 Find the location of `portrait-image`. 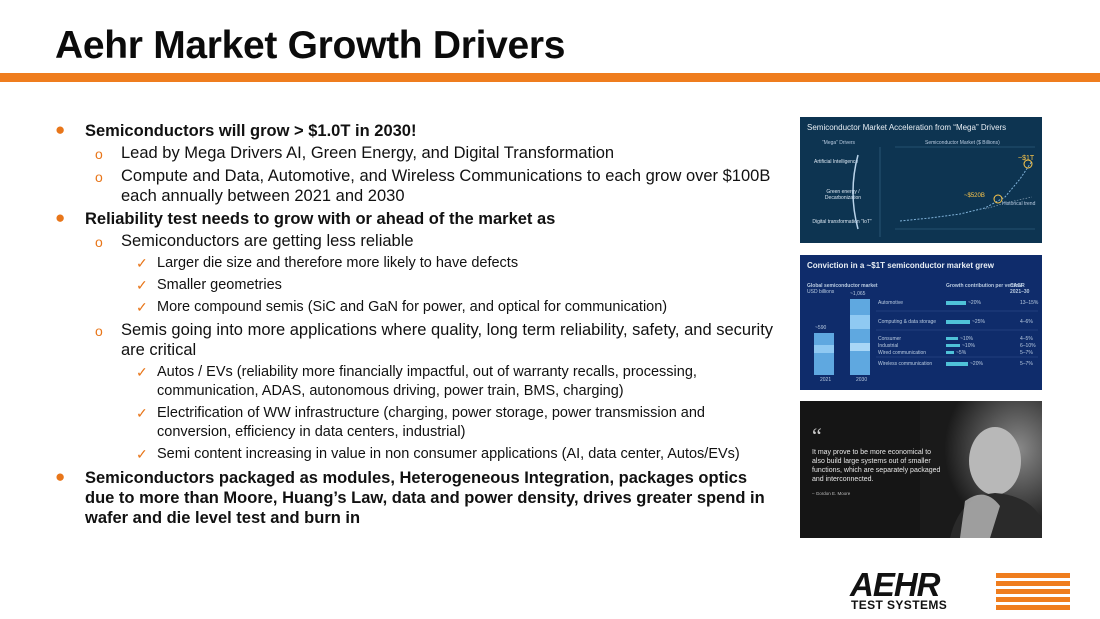

portrait-image is located at coordinates (921, 469).